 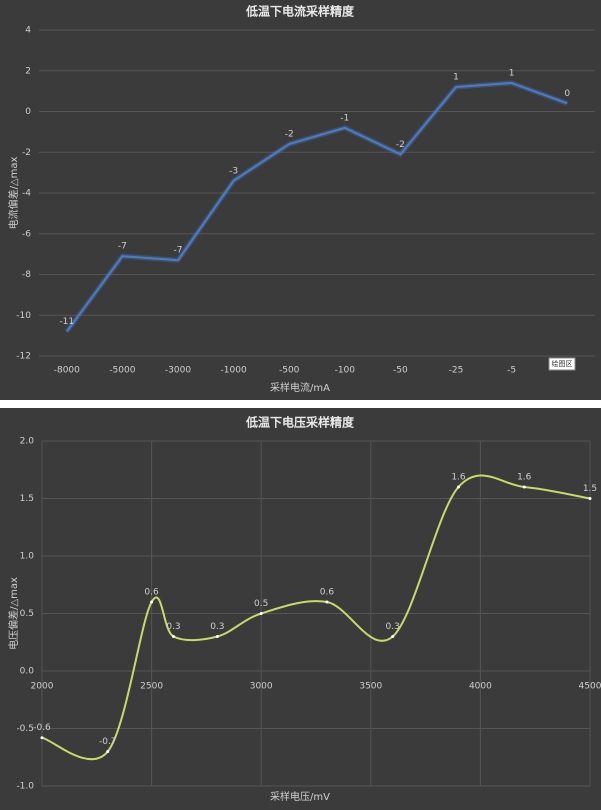 I want to click on data-label: -3, so click(x=233, y=171).